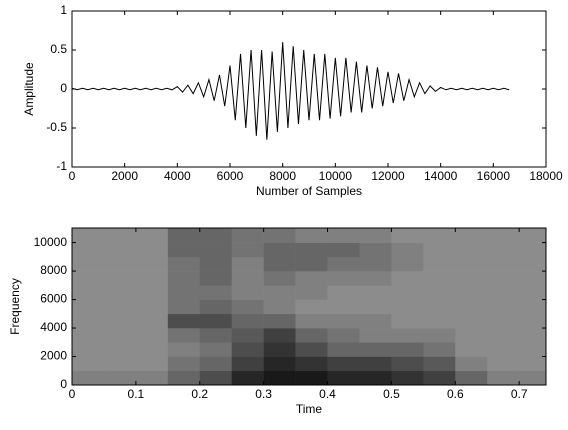  I want to click on x-tick-label: 10000, so click(336, 176).